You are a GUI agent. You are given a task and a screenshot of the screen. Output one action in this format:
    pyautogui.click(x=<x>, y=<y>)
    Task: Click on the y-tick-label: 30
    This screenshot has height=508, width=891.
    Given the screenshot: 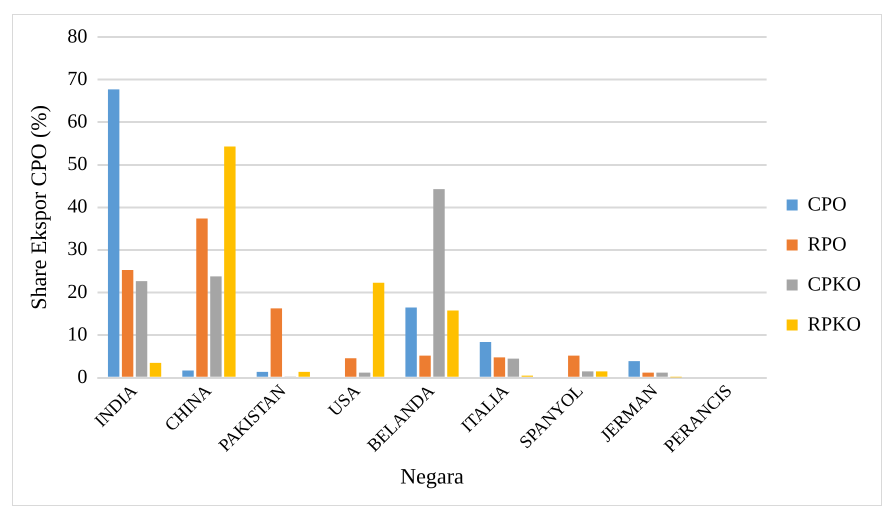 What is the action you would take?
    pyautogui.click(x=77, y=249)
    